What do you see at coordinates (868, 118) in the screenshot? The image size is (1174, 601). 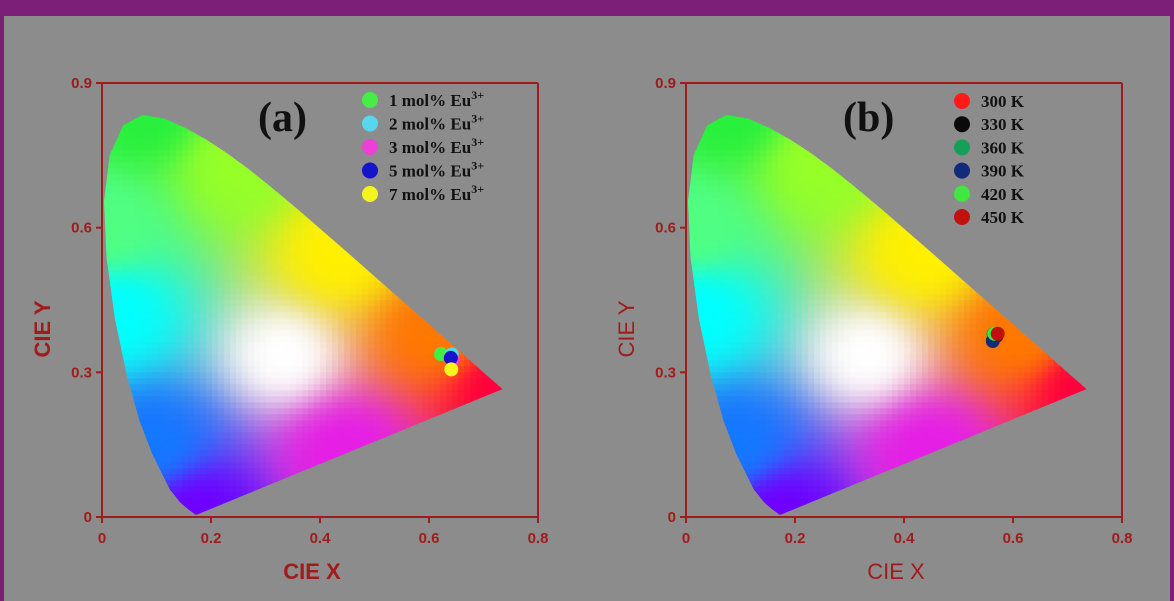 I see `panel-label: (b)` at bounding box center [868, 118].